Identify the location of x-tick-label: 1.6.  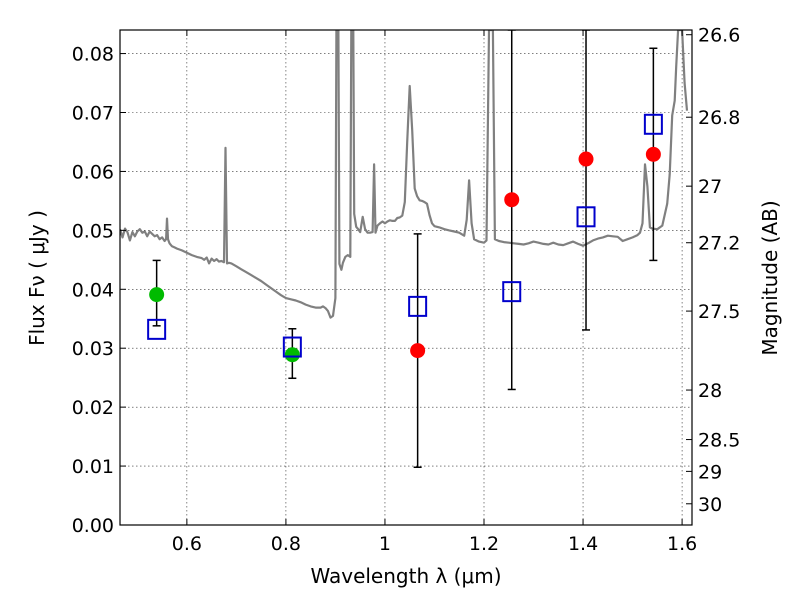
(682, 544).